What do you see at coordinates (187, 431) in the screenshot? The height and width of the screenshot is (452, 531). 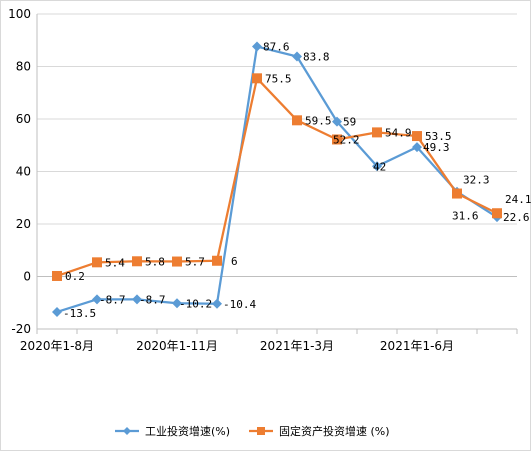 I see `legend-label: 工业投资增速(%)` at bounding box center [187, 431].